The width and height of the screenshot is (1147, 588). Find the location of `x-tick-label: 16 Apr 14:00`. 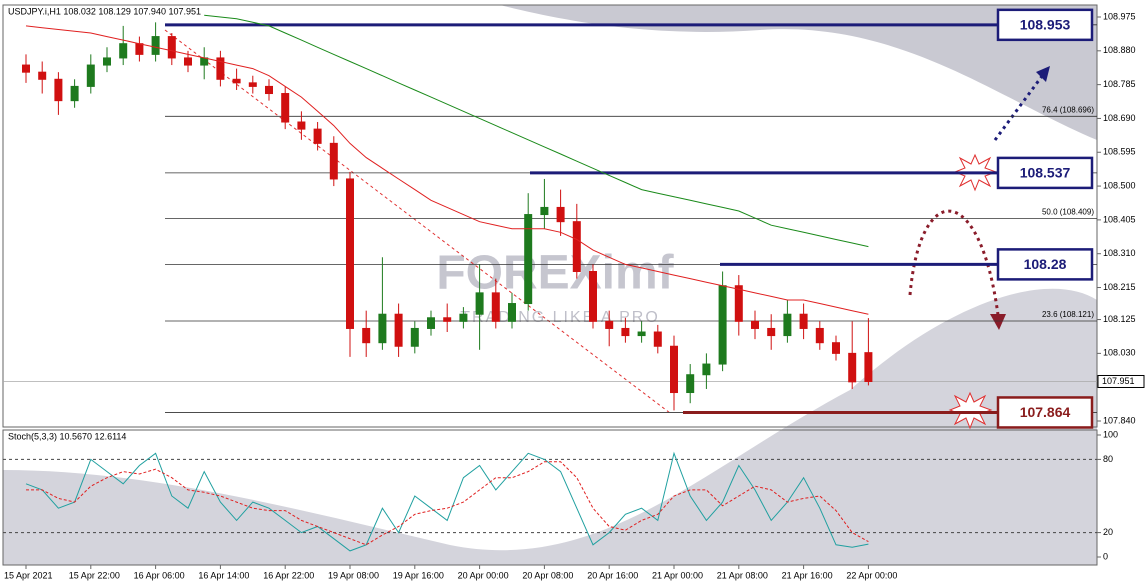

x-tick-label: 16 Apr 14:00 is located at coordinates (223, 575).